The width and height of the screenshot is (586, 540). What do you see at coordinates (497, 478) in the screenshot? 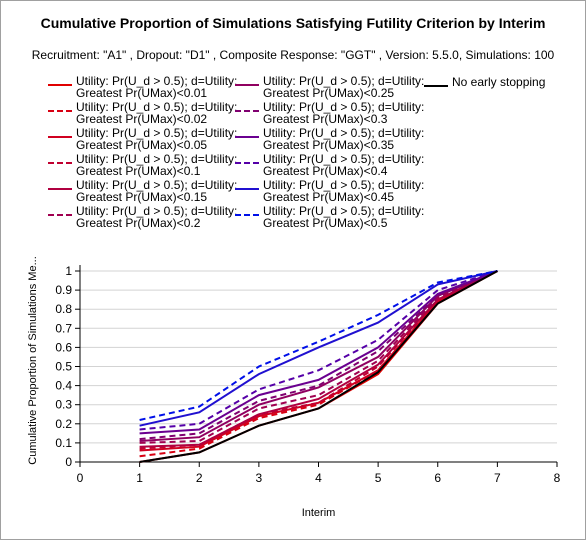
I see `x-tick-label: 7` at bounding box center [497, 478].